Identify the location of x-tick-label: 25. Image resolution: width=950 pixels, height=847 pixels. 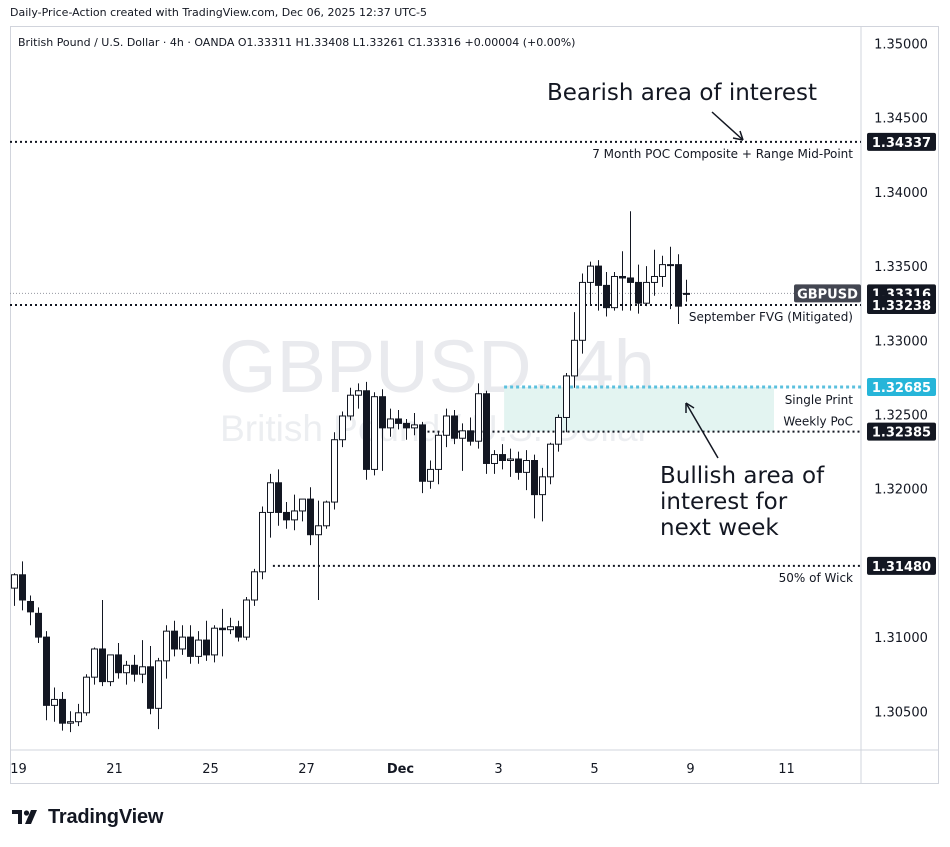
(210, 769).